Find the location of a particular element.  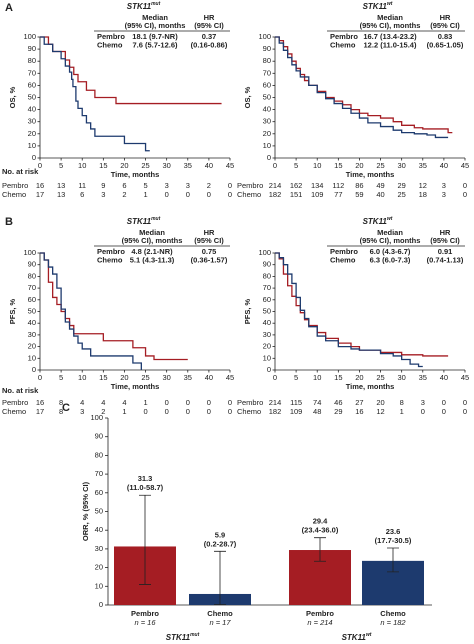

legend-median: 6.3 (6.0-7.3) is located at coordinates (390, 259).